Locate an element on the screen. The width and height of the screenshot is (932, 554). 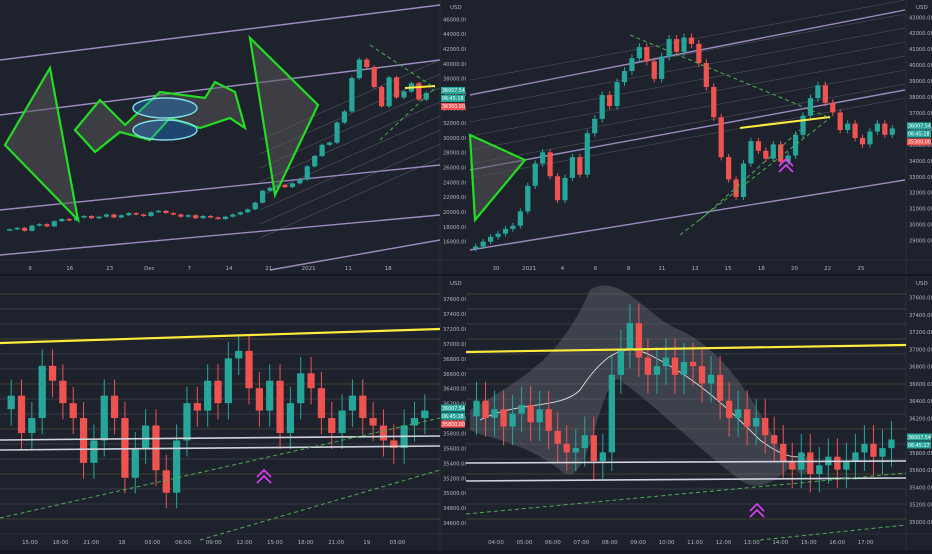
x-tick-label: 22 is located at coordinates (827, 269).